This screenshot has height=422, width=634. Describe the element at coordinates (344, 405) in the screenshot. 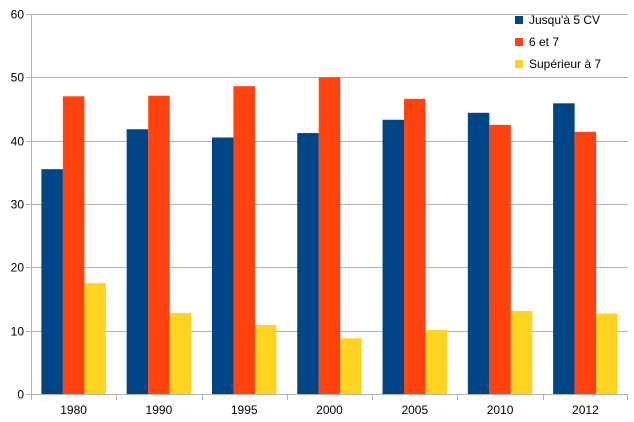

I see `x-axis-ticks: 1980 1990 1995 2000 2005 2010 2012` at that location.